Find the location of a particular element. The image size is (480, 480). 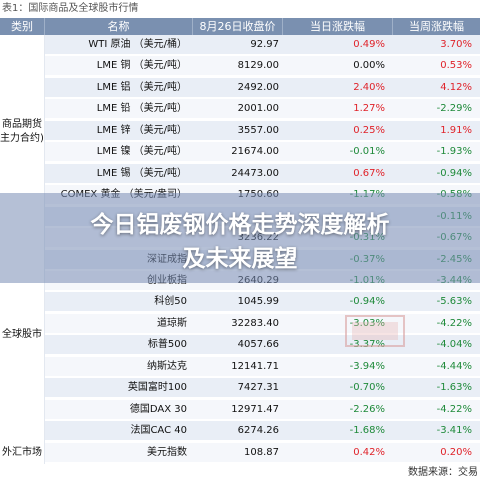

row-day-change: 2.40% is located at coordinates (369, 87).